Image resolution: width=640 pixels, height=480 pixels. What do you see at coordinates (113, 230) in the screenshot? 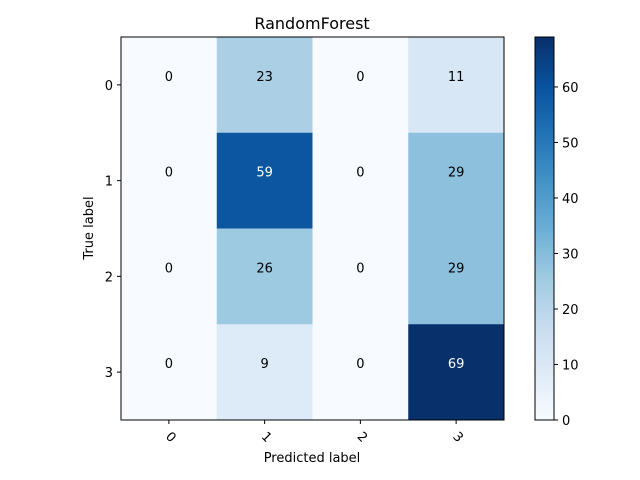
I see `y-axis-ticks: 0 1 2 3` at bounding box center [113, 230].